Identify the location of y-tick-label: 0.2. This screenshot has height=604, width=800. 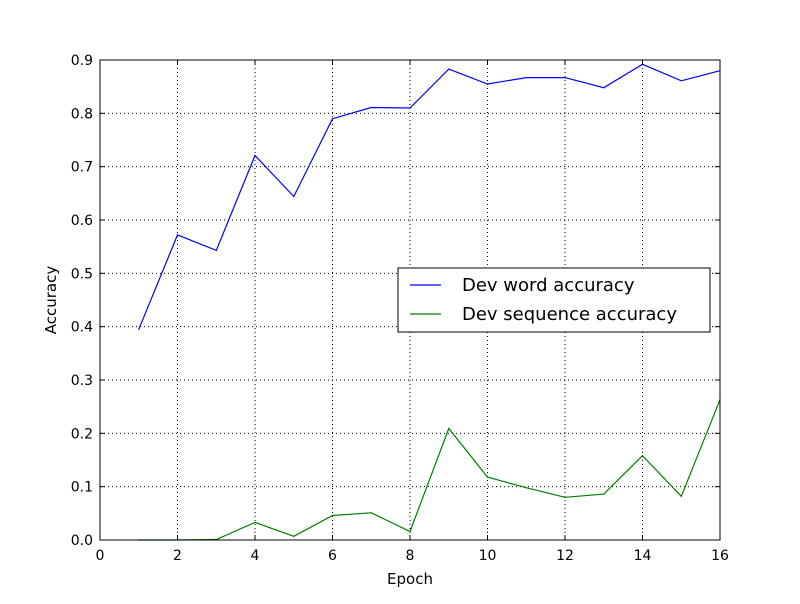
(82, 434).